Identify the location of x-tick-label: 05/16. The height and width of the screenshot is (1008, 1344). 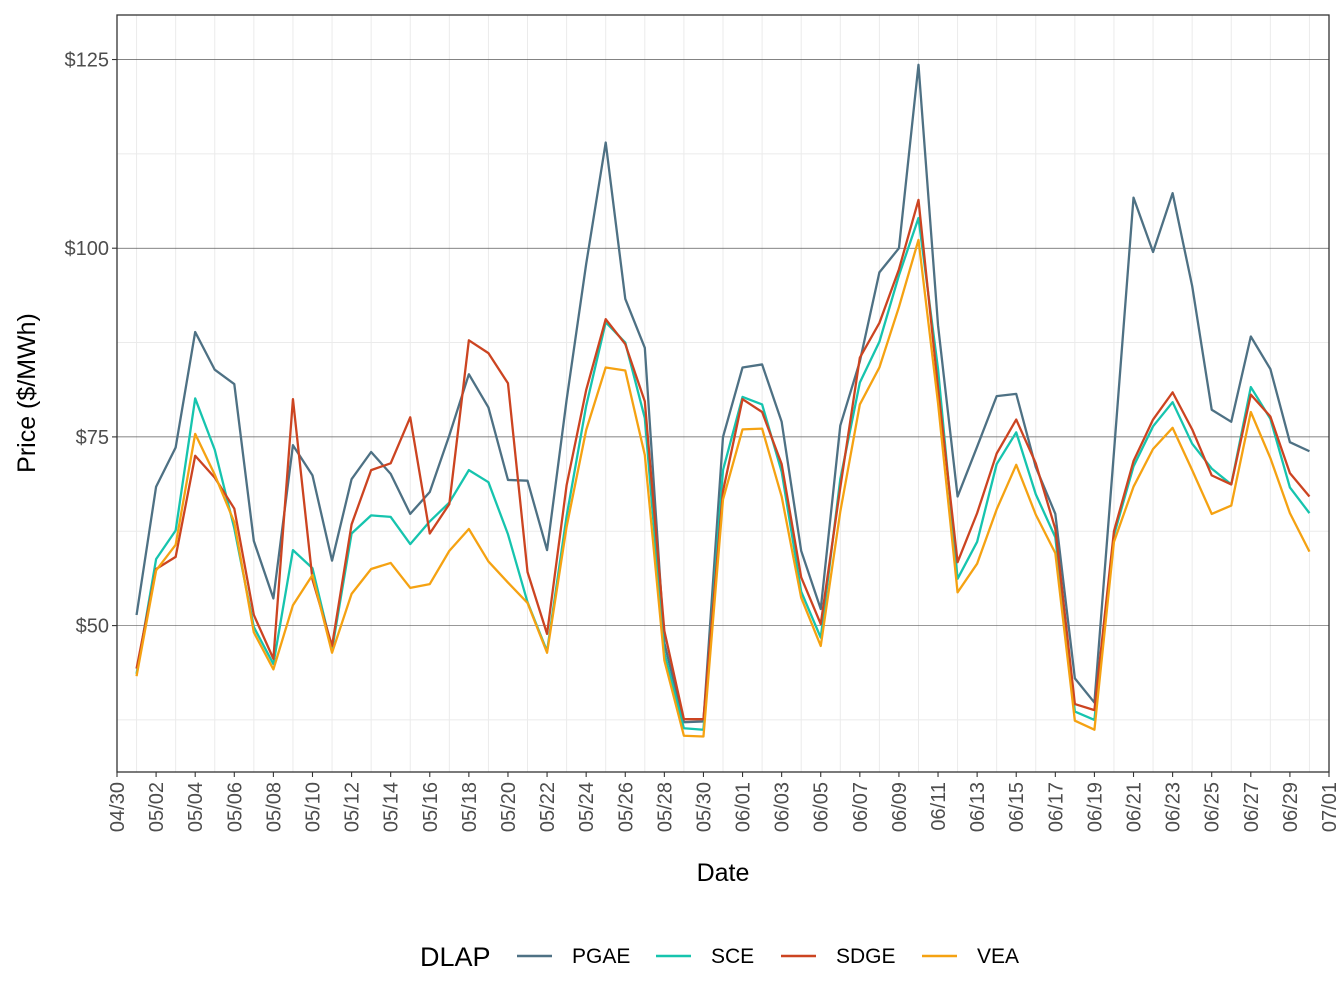
(431, 807).